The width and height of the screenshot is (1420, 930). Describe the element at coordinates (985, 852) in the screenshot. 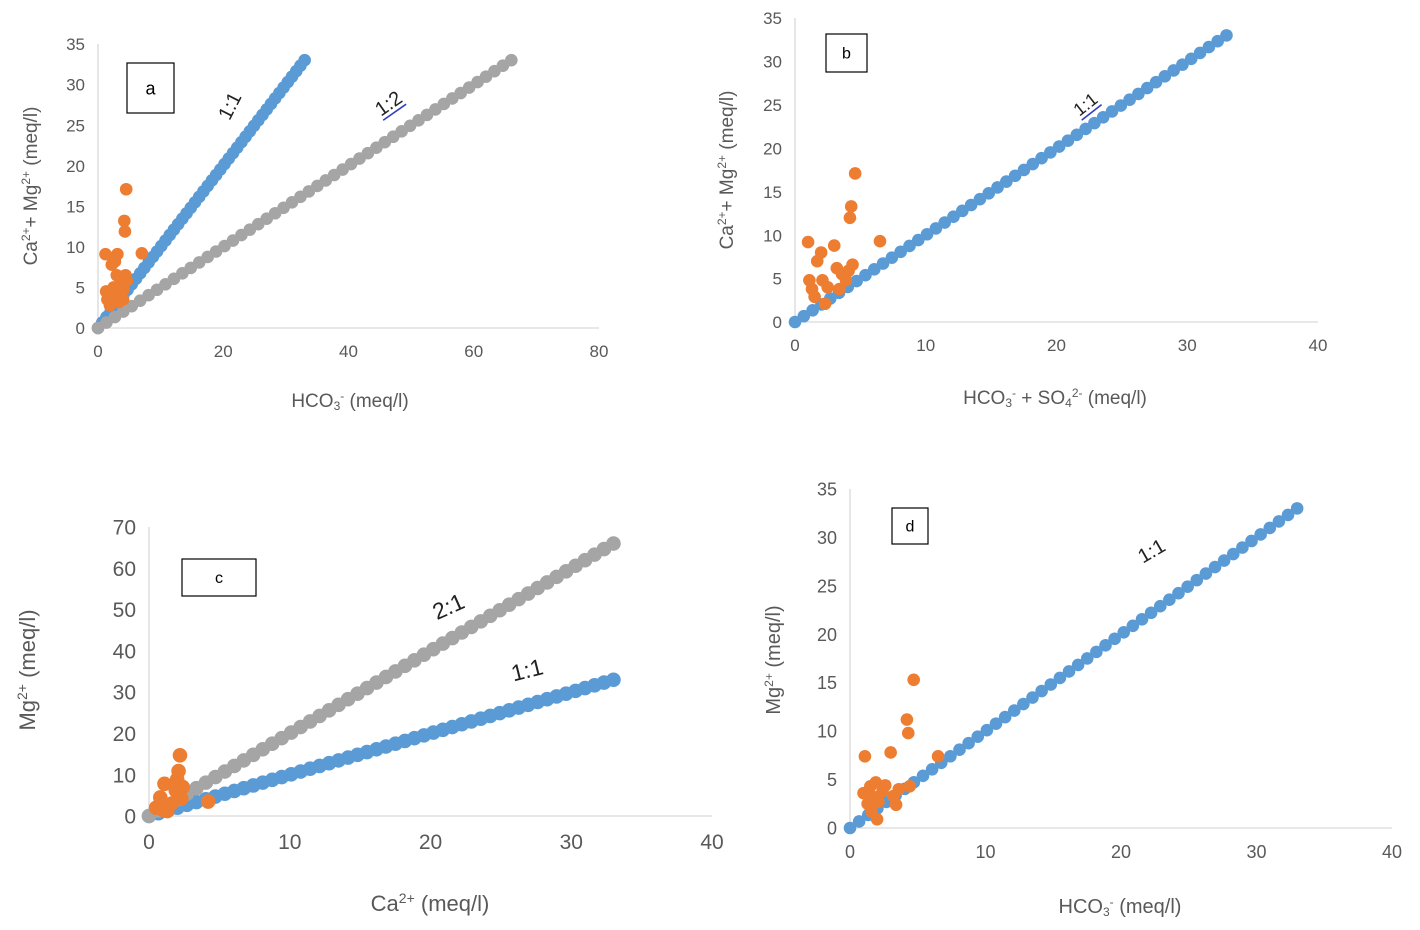

I see `x-tick-label: 10` at that location.